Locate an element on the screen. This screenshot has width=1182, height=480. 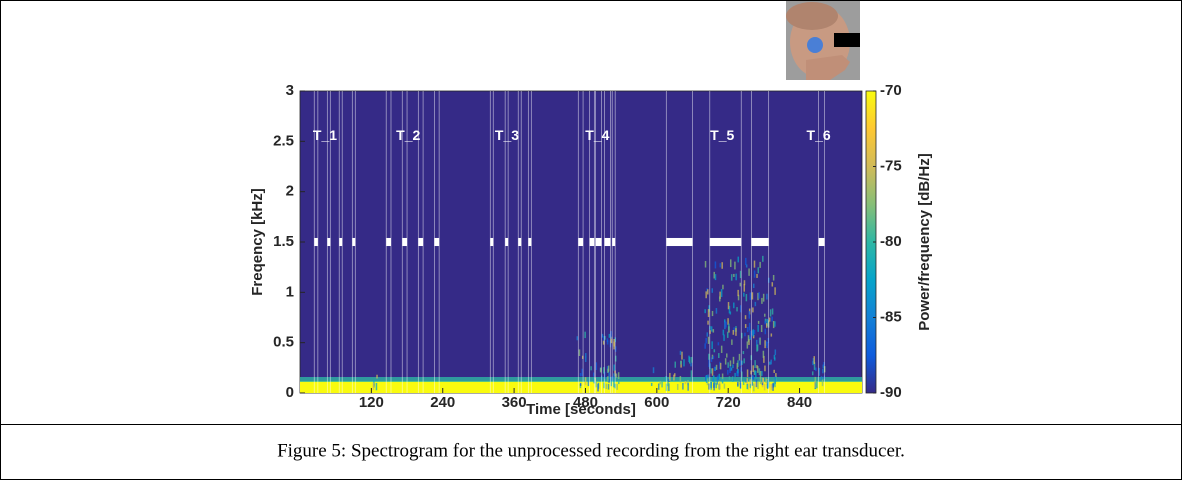
y-tick-label: 1.5 is located at coordinates (283, 241).